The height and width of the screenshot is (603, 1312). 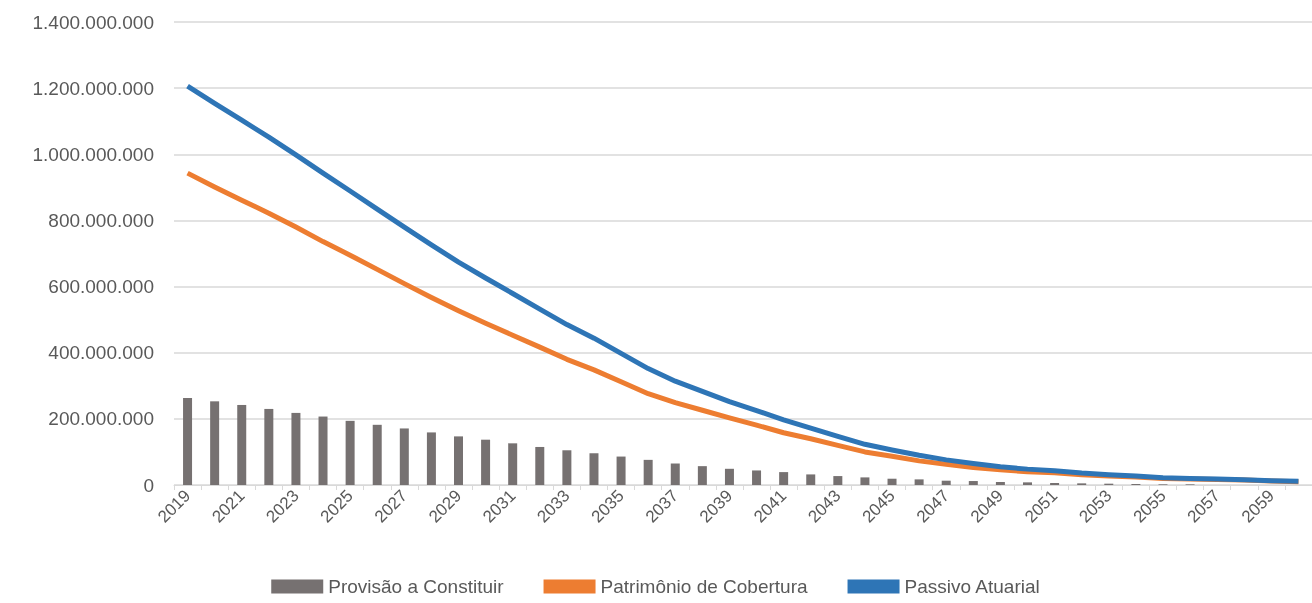 What do you see at coordinates (704, 586) in the screenshot?
I see `legend-label: Patrimônio de Cobertura` at bounding box center [704, 586].